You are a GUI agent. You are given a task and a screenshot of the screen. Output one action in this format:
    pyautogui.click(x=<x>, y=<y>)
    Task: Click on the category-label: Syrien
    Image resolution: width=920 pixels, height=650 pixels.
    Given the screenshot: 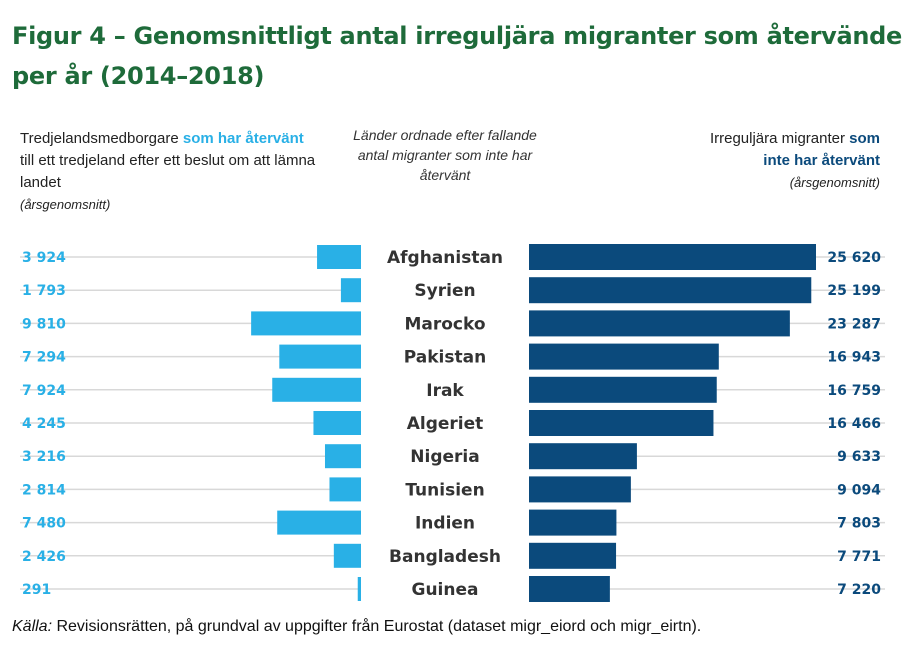 What is the action you would take?
    pyautogui.click(x=444, y=291)
    